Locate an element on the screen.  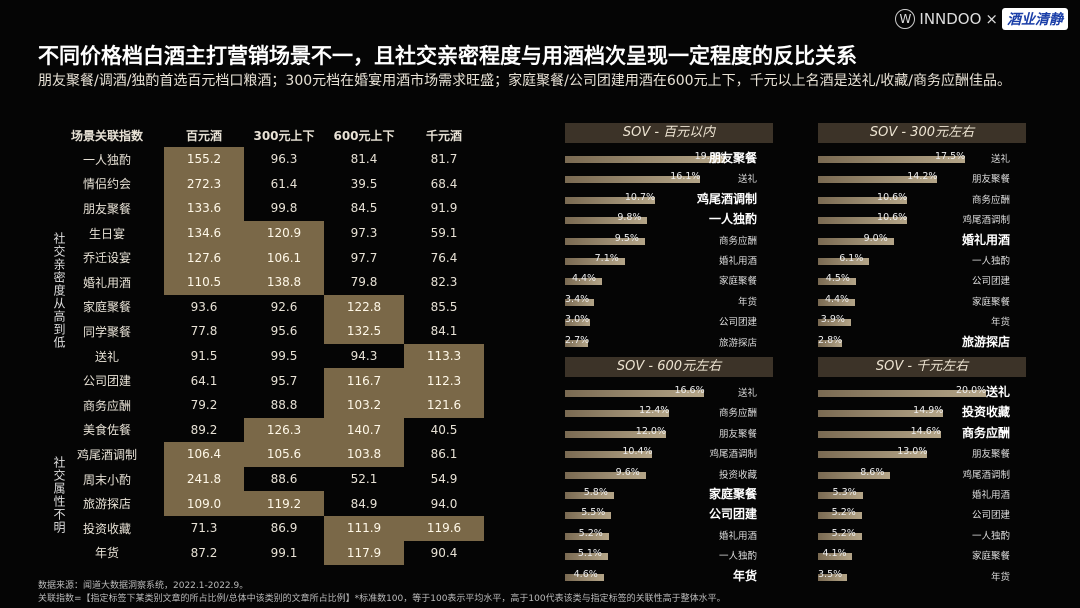
sov-value-label: 14.2% is located at coordinates (922, 177).